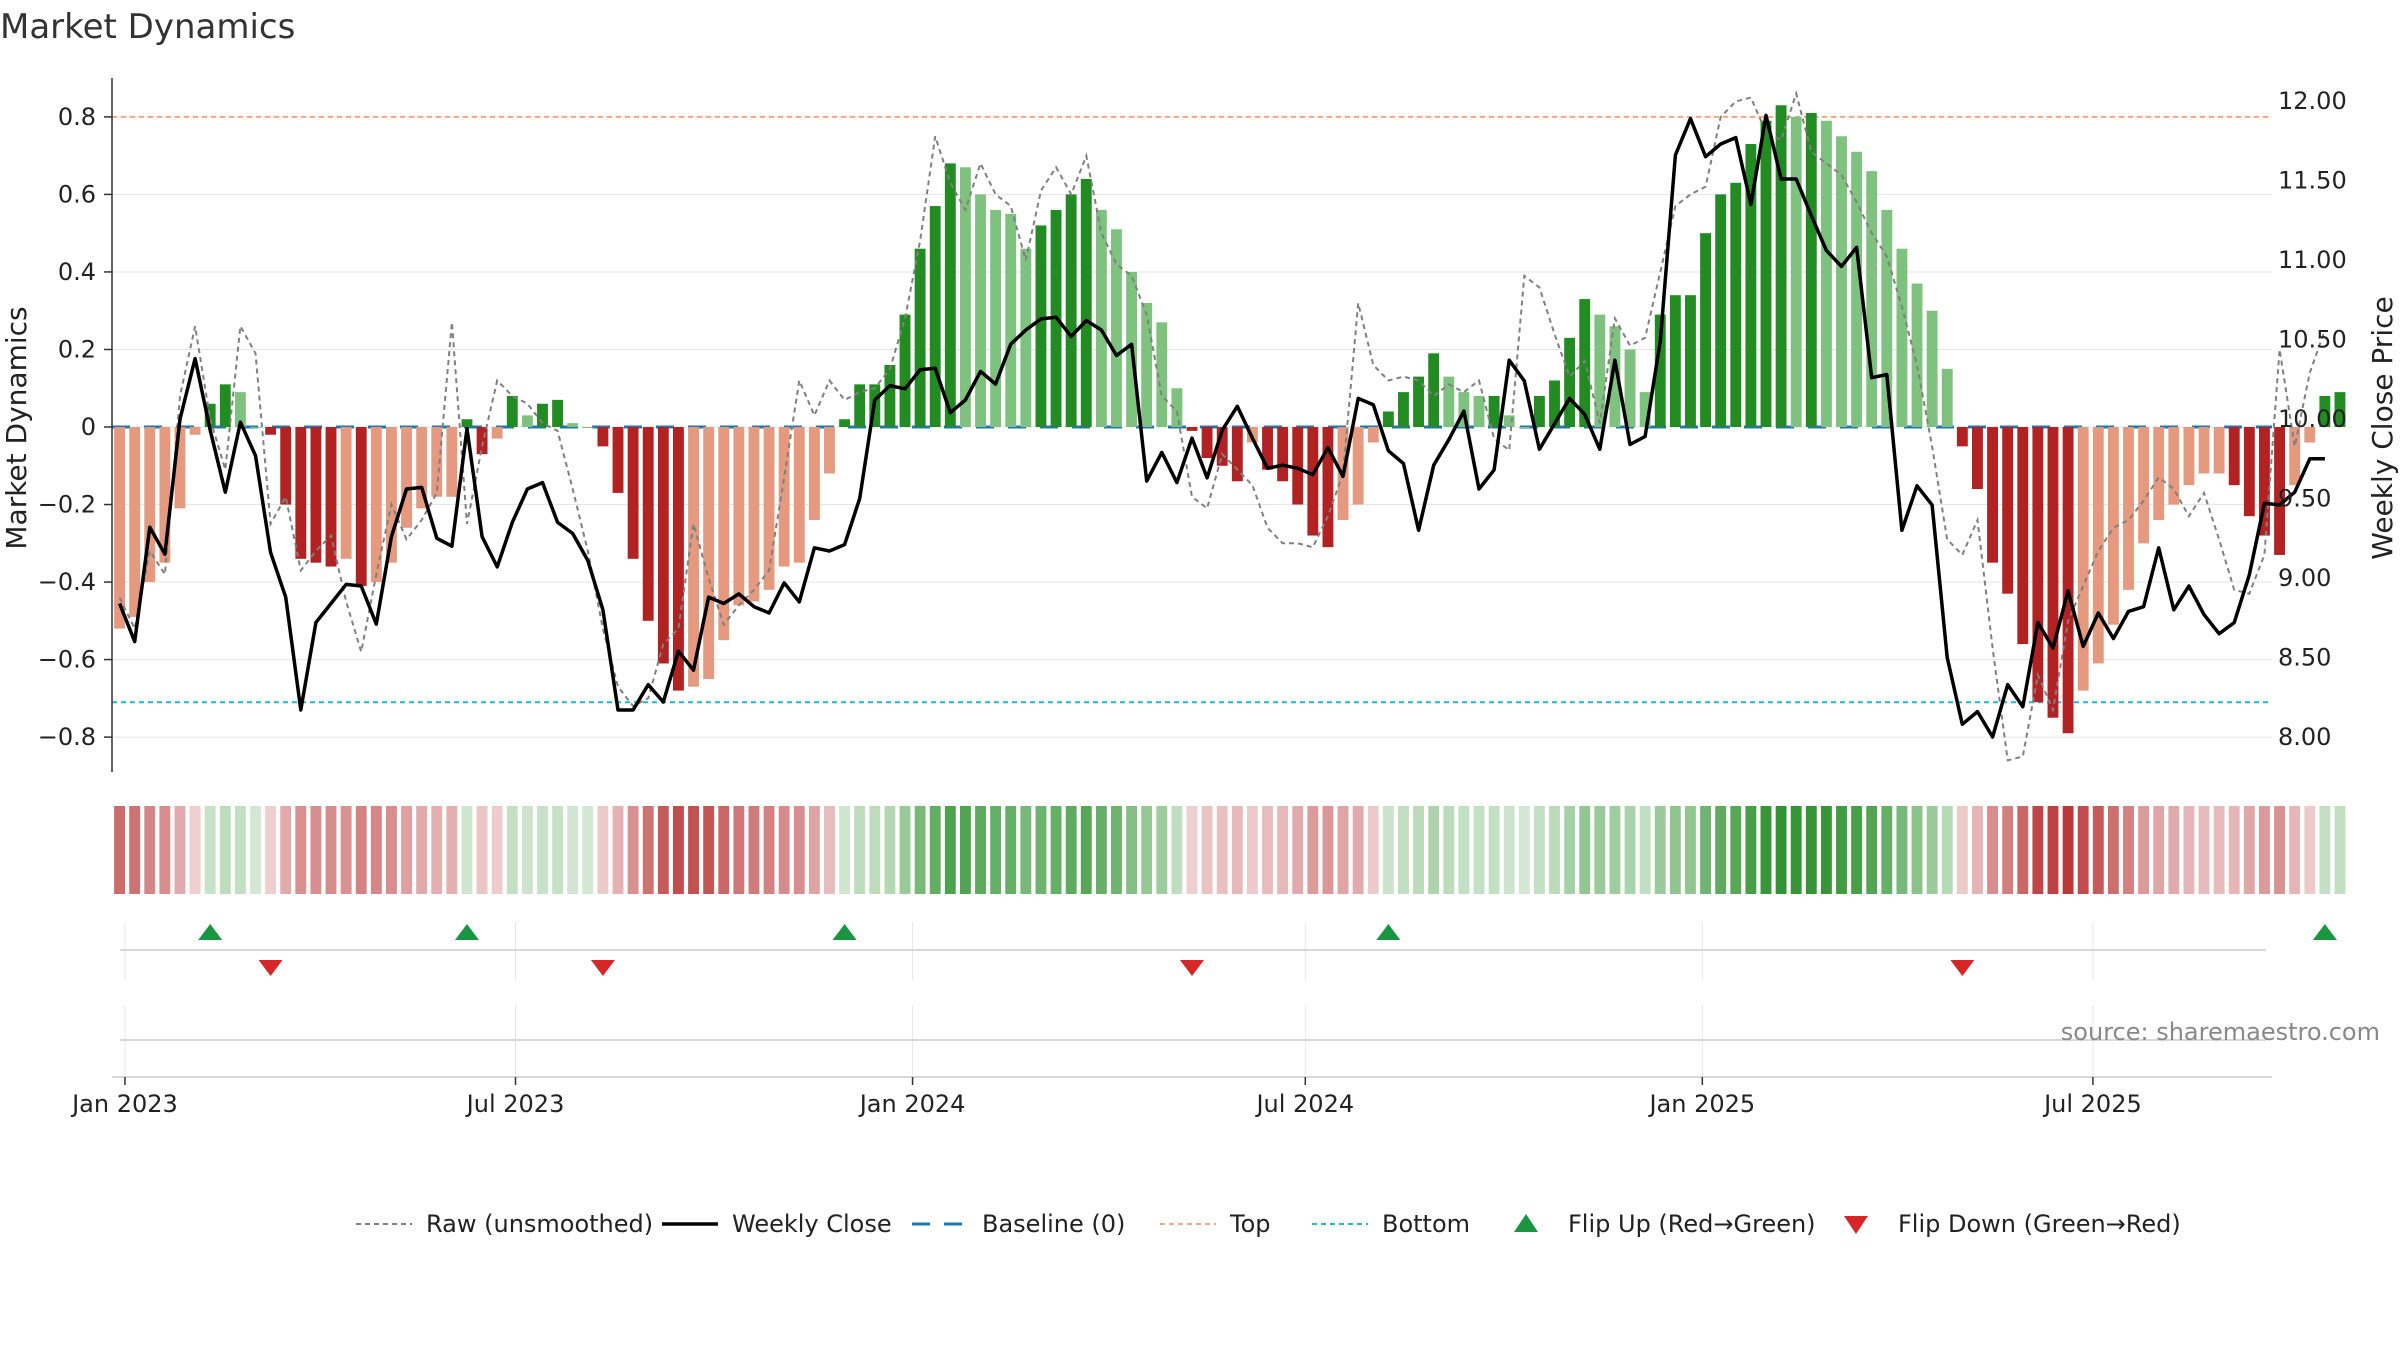  Describe the element at coordinates (2304, 658) in the screenshot. I see `y-right-tick-label: 8.50` at that location.